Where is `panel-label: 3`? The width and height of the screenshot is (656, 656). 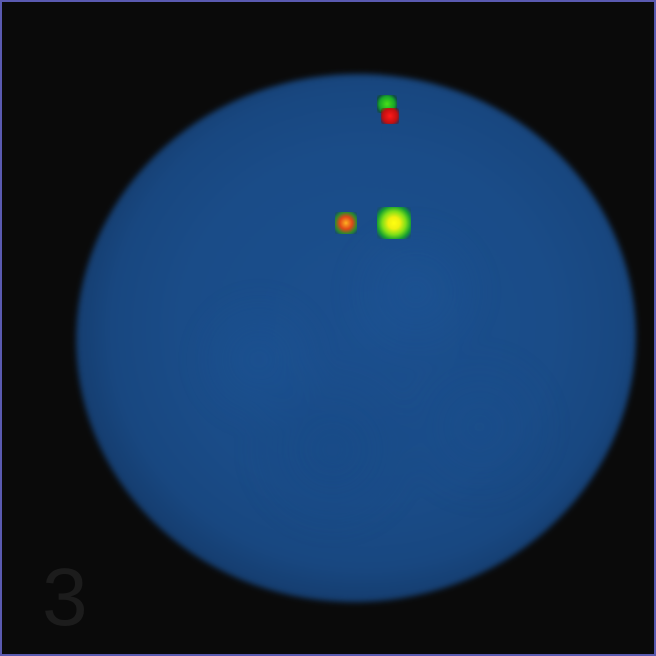 panel-label: 3 is located at coordinates (65, 597).